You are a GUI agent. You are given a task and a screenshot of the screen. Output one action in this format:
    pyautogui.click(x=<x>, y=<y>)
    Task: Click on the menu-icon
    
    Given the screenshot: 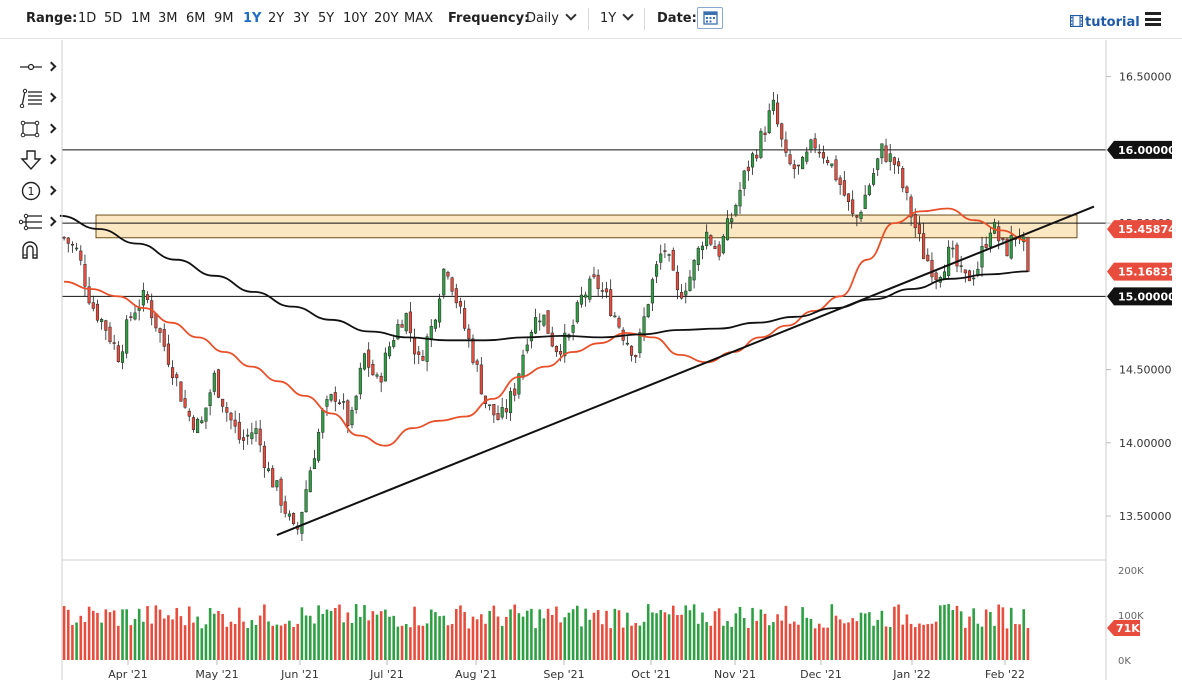 What is the action you would take?
    pyautogui.click(x=1153, y=19)
    